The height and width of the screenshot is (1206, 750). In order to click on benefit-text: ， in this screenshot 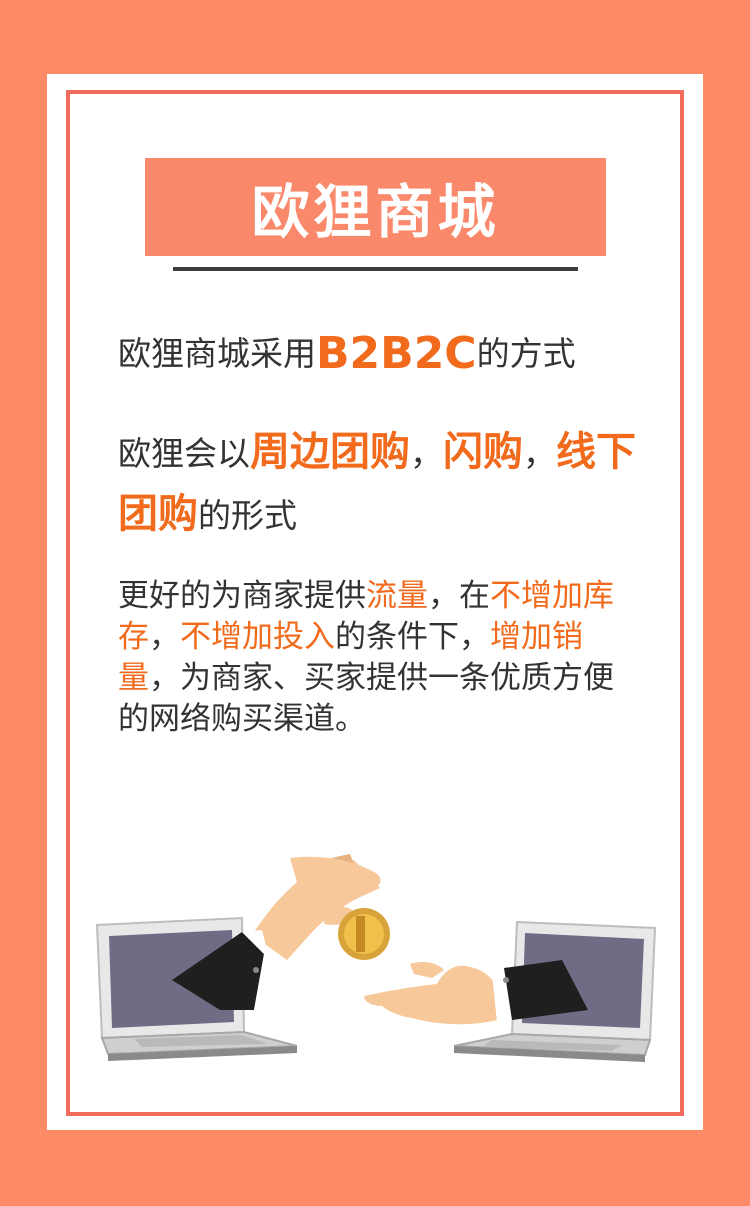, I will do `click(164, 637)`.